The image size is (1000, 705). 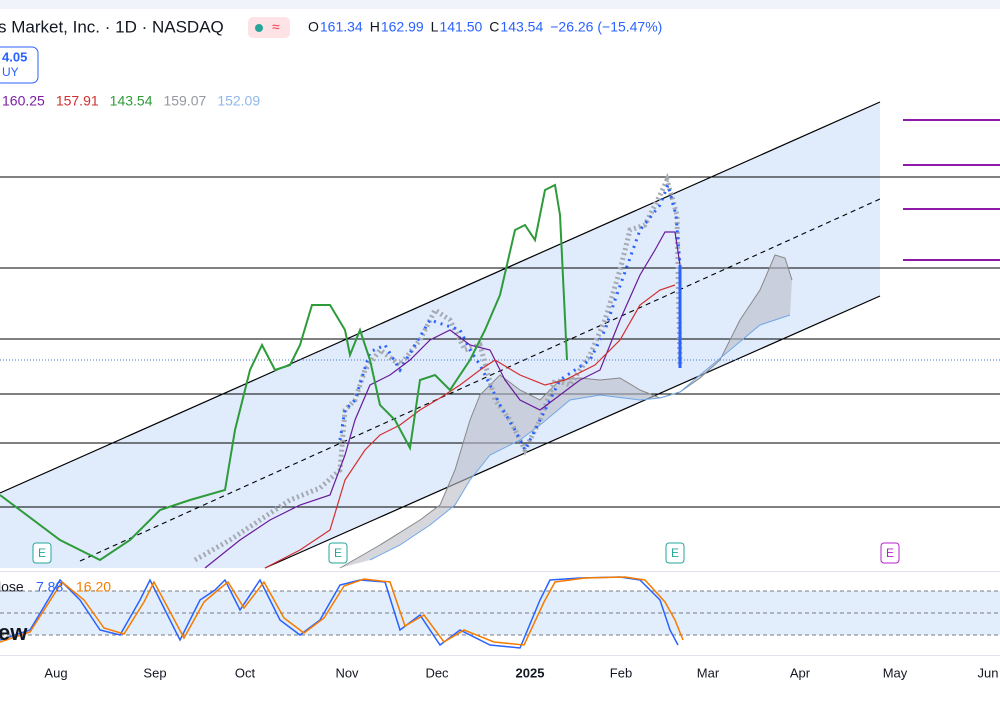 I want to click on ohlc-value: 143.54, so click(x=521, y=27).